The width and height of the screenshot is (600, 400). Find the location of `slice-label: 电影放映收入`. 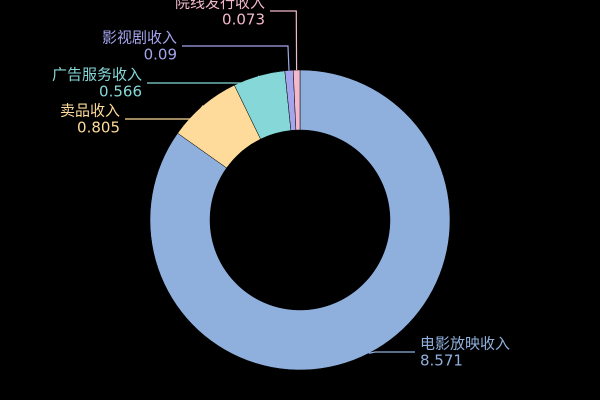

slice-label: 电影放映收入 is located at coordinates (465, 344).